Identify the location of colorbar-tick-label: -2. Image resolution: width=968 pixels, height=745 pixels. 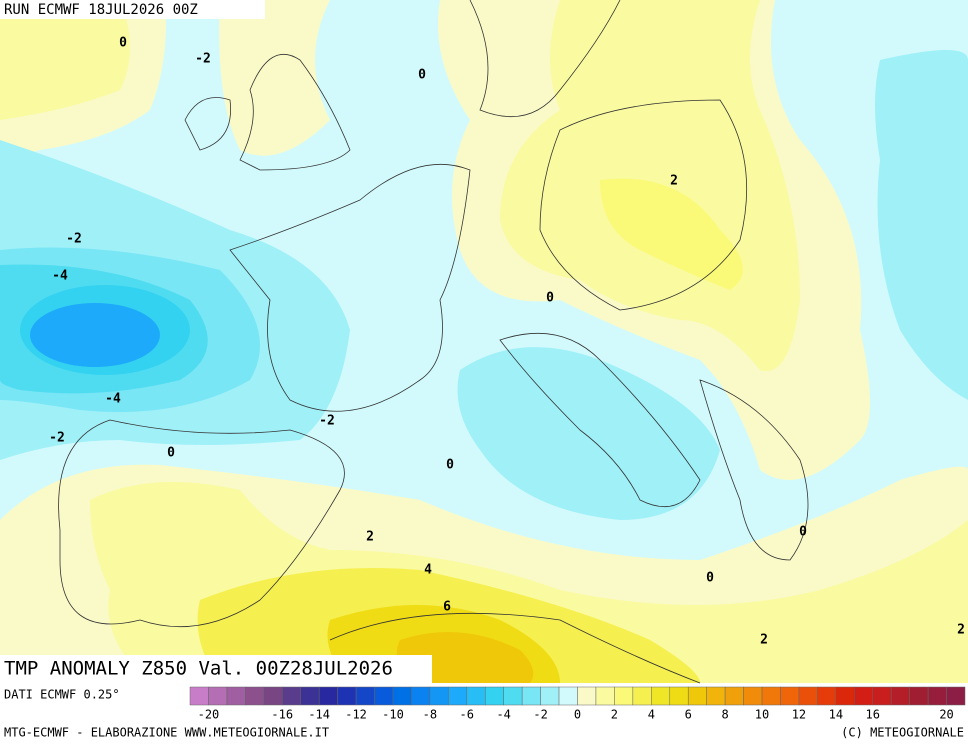
(540, 715).